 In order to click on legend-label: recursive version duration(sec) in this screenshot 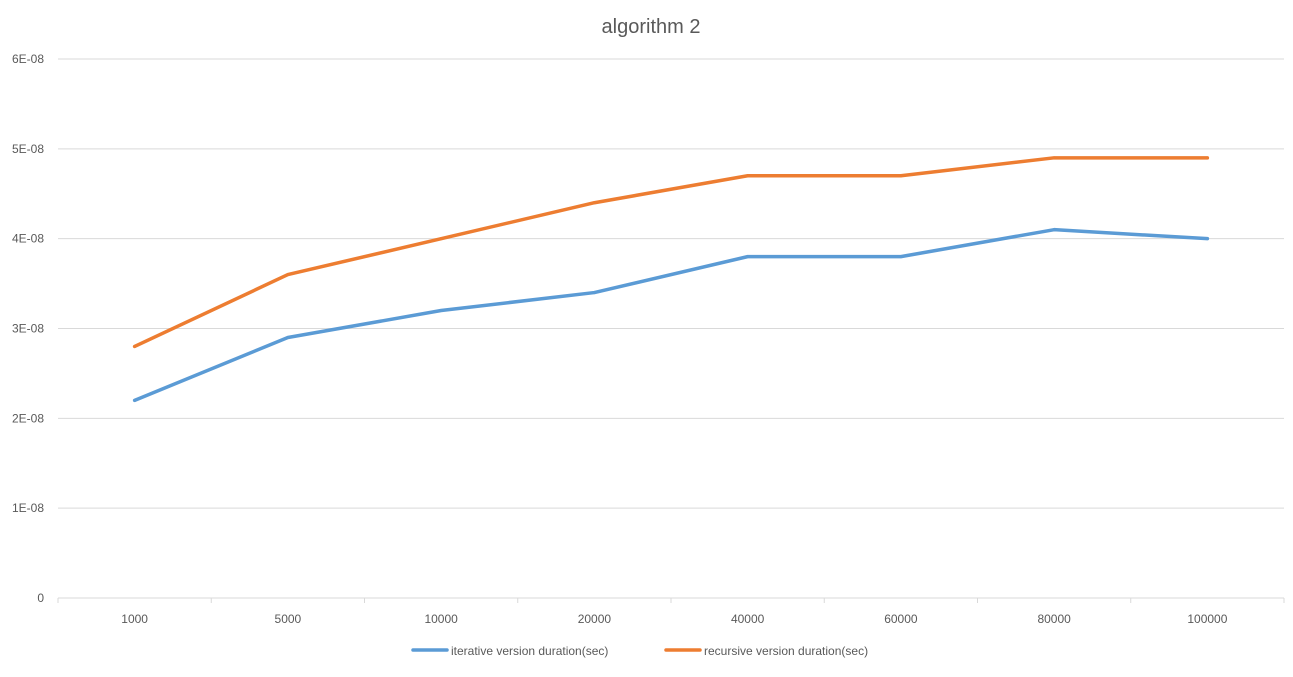, I will do `click(786, 651)`.